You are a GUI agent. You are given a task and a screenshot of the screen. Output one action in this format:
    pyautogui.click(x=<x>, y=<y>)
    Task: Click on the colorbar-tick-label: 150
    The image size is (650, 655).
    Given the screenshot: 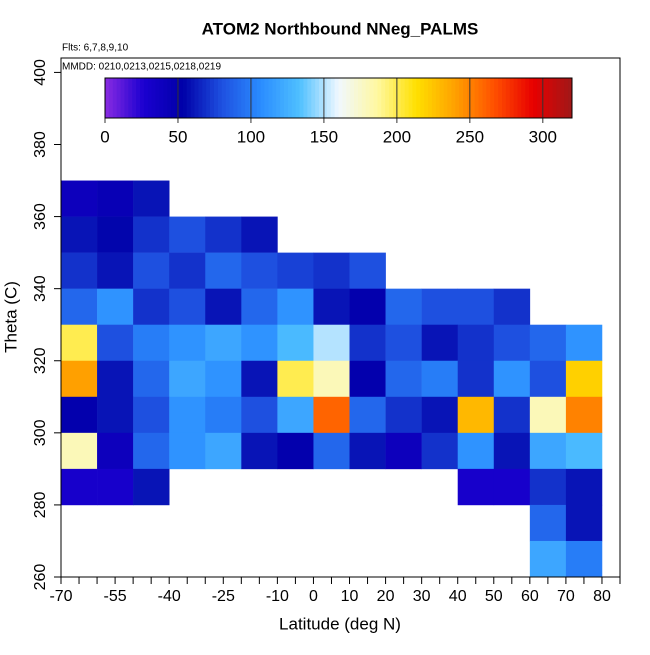 What is the action you would take?
    pyautogui.click(x=324, y=136)
    